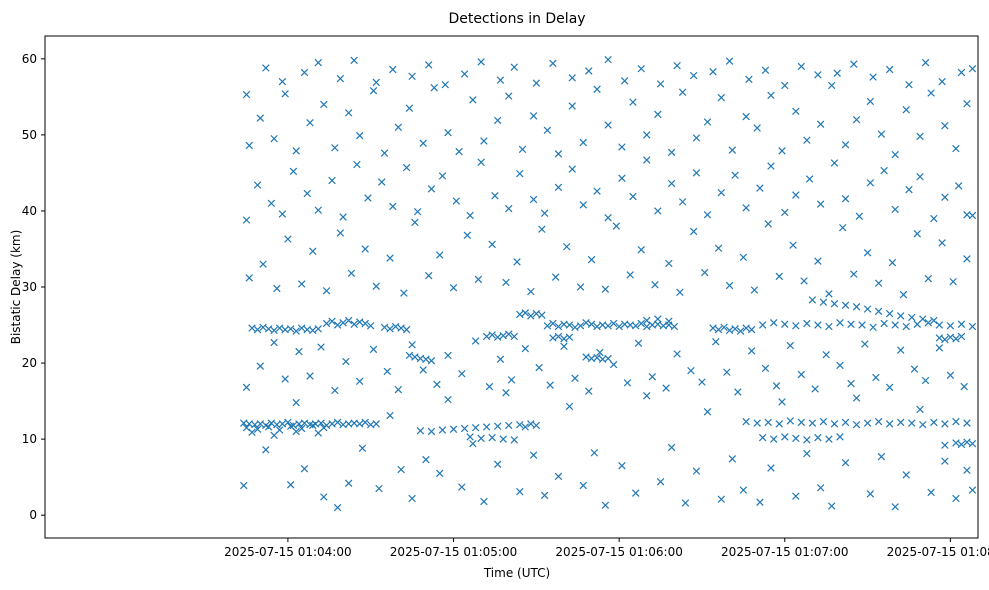 Image resolution: width=989 pixels, height=590 pixels. Describe the element at coordinates (29, 439) in the screenshot. I see `y-tick-label: 10` at that location.